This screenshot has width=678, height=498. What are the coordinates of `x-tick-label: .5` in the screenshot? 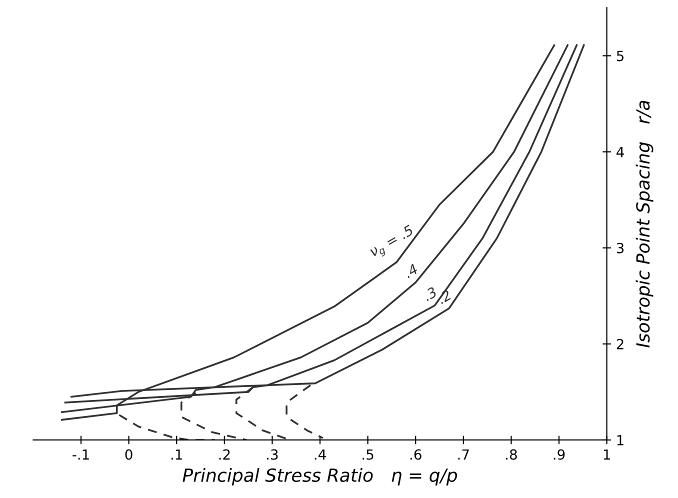 It's located at (368, 454).